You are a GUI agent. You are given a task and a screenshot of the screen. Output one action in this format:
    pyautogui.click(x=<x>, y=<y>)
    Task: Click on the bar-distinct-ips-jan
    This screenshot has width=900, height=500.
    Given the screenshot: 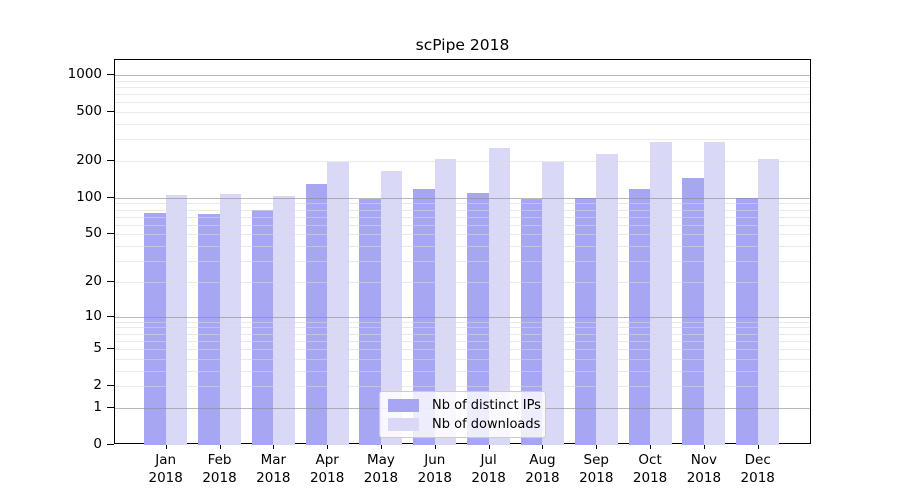 What is the action you would take?
    pyautogui.click(x=155, y=329)
    